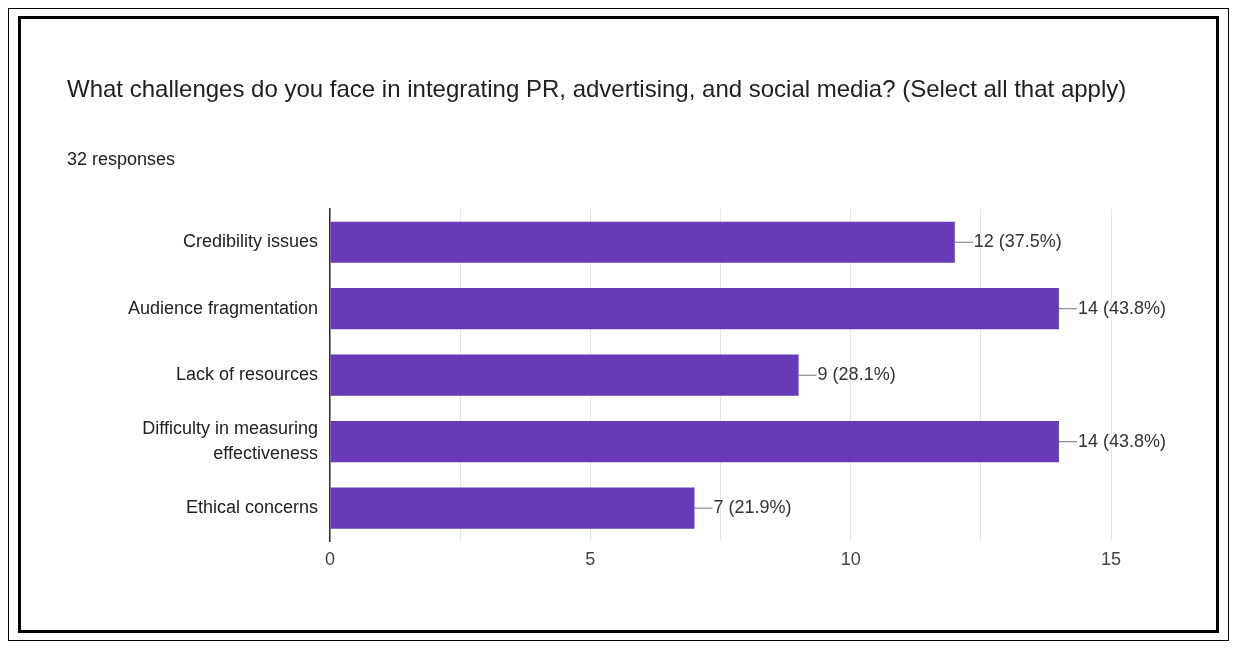  I want to click on x-tick-label: 5, so click(590, 559).